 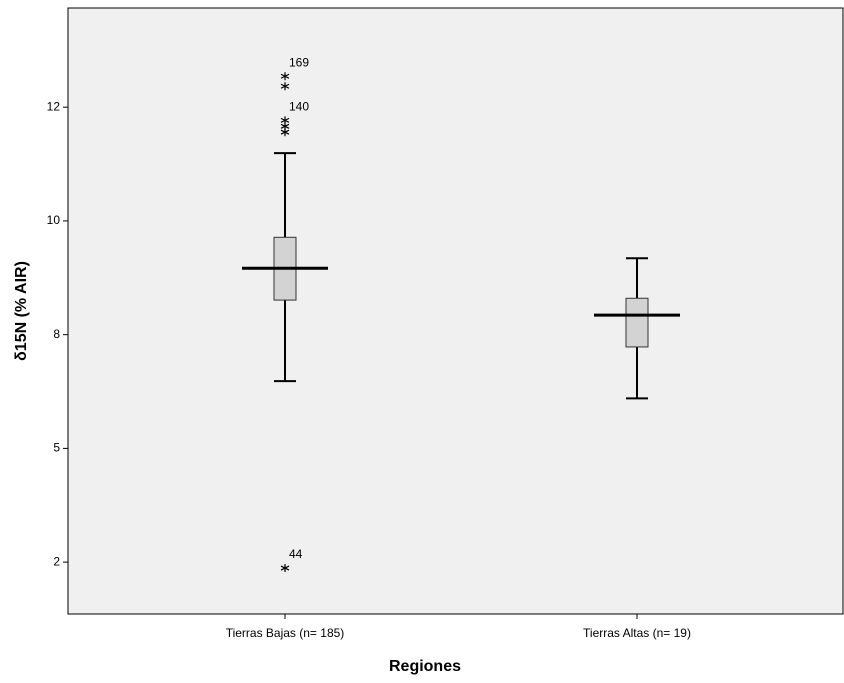 I want to click on outlier-label: 44, so click(x=296, y=554).